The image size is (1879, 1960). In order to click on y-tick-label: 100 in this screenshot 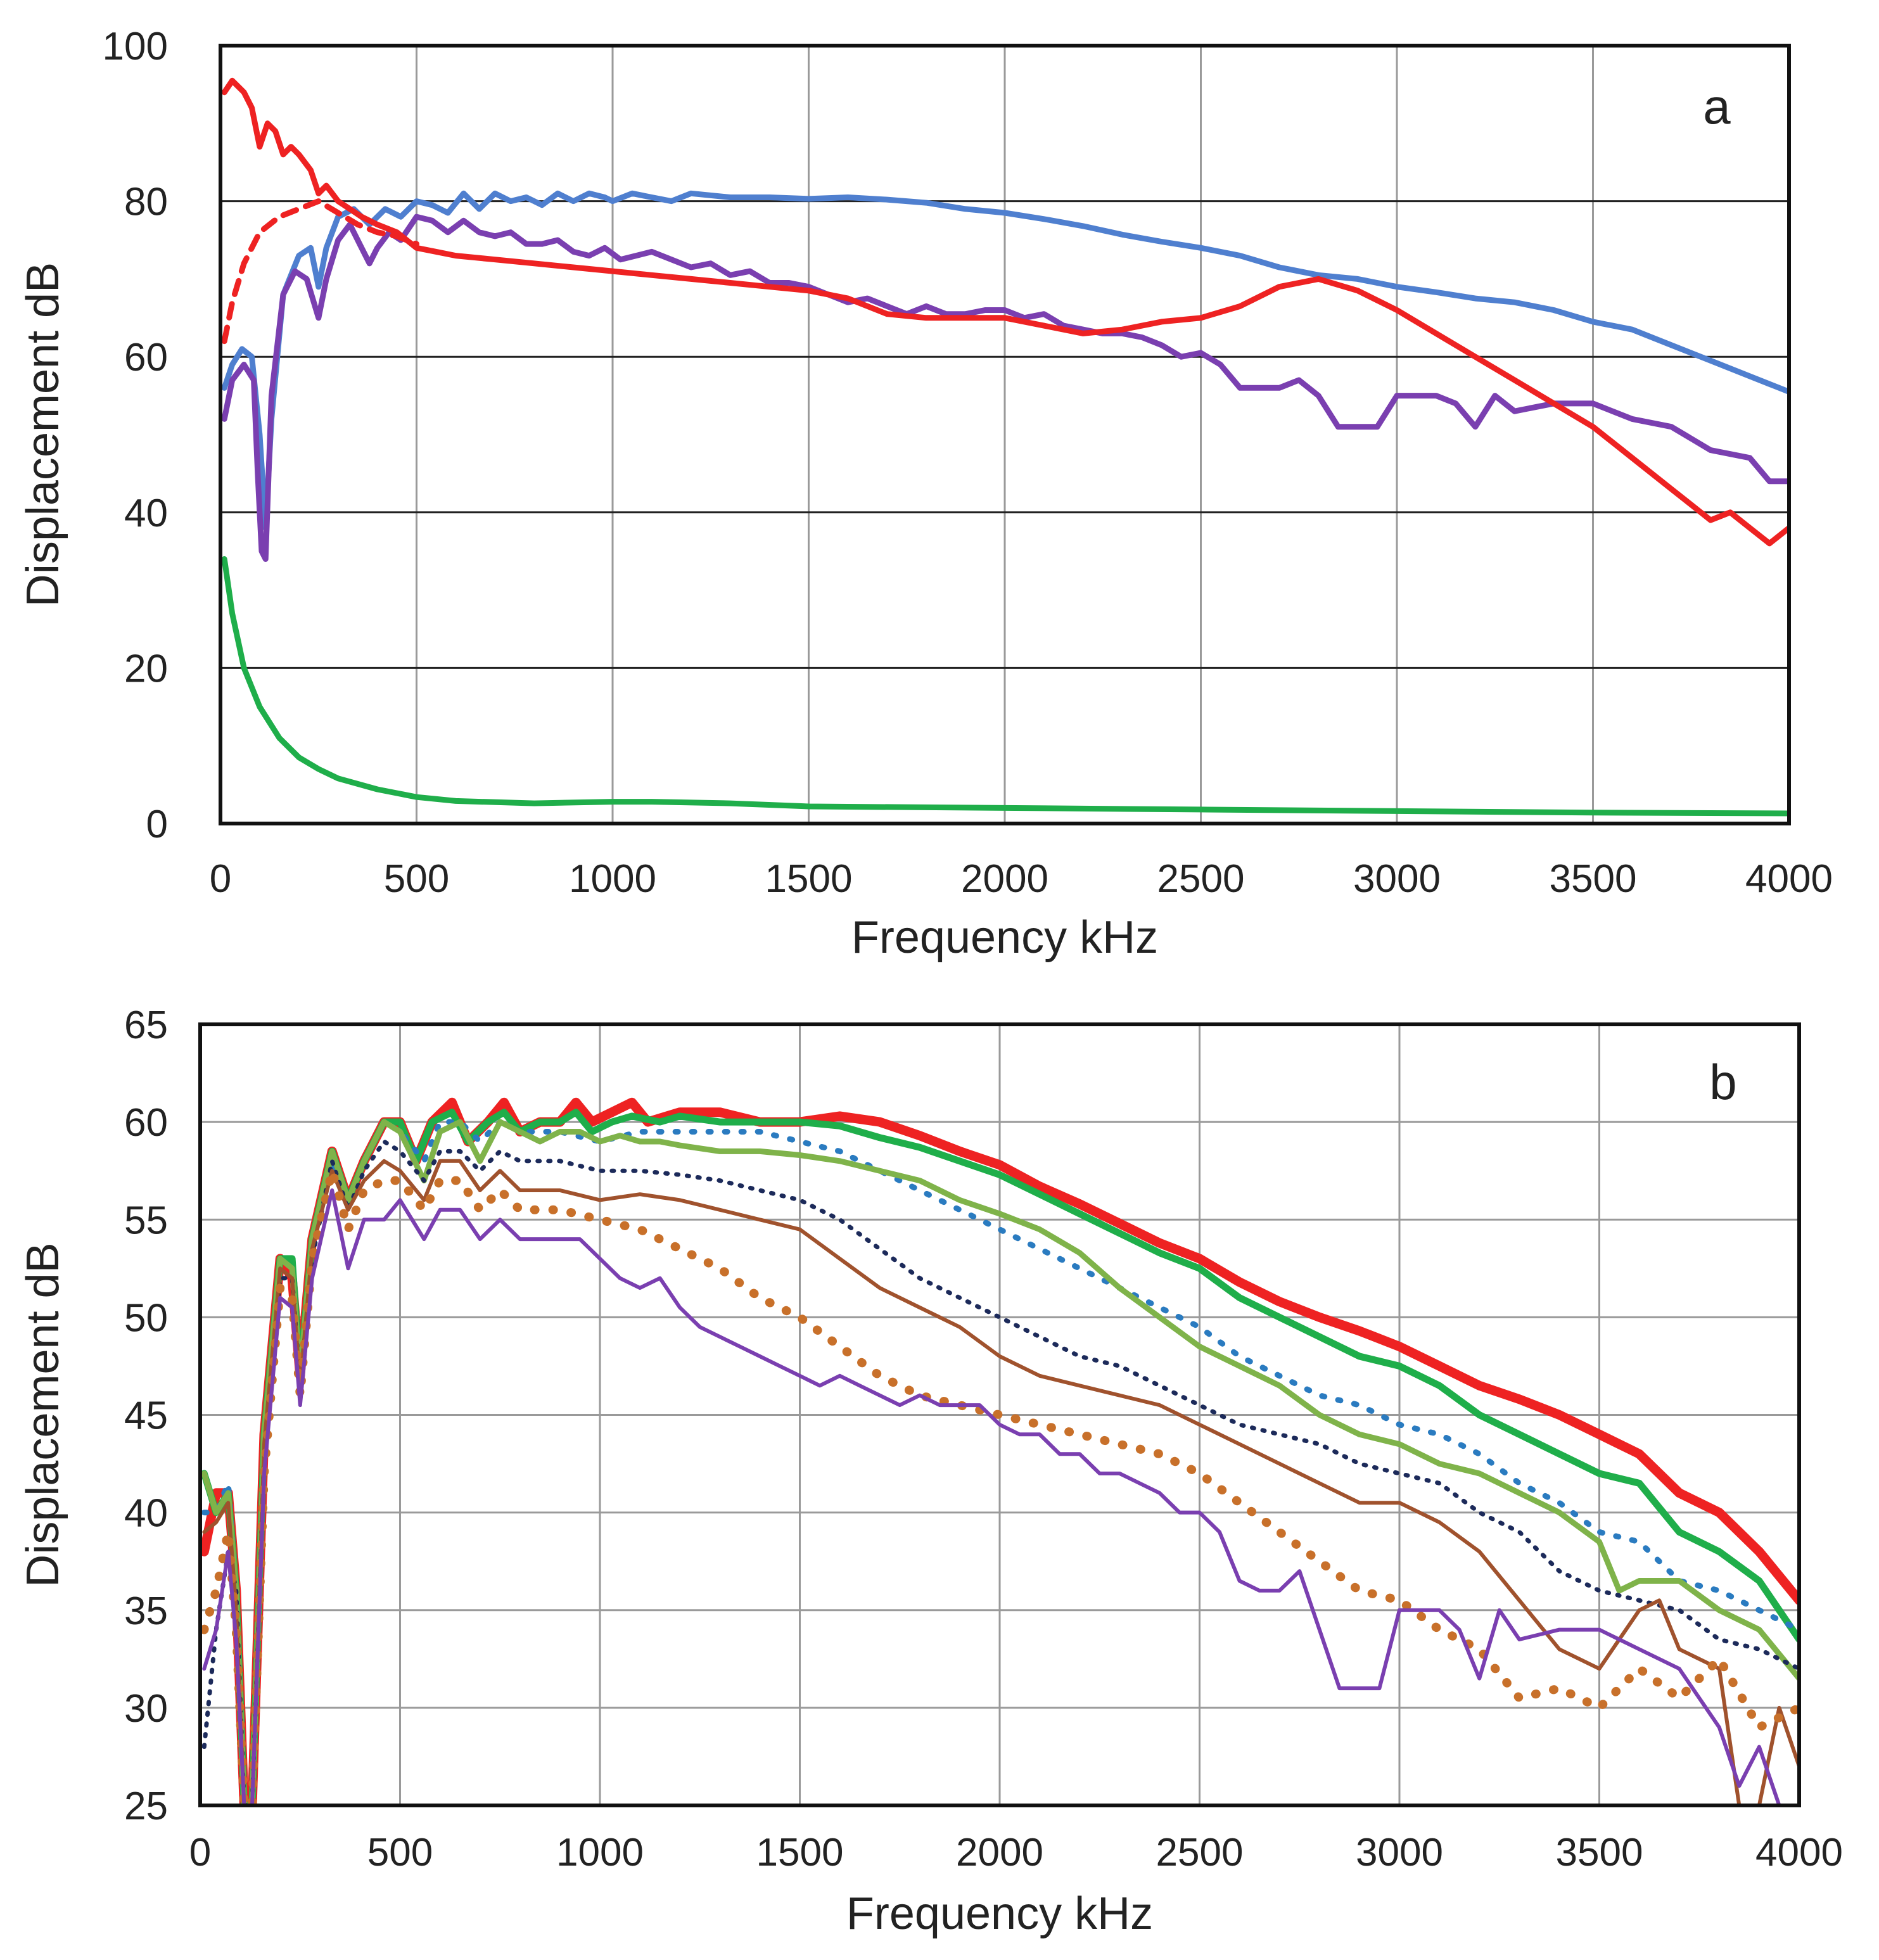, I will do `click(135, 46)`.